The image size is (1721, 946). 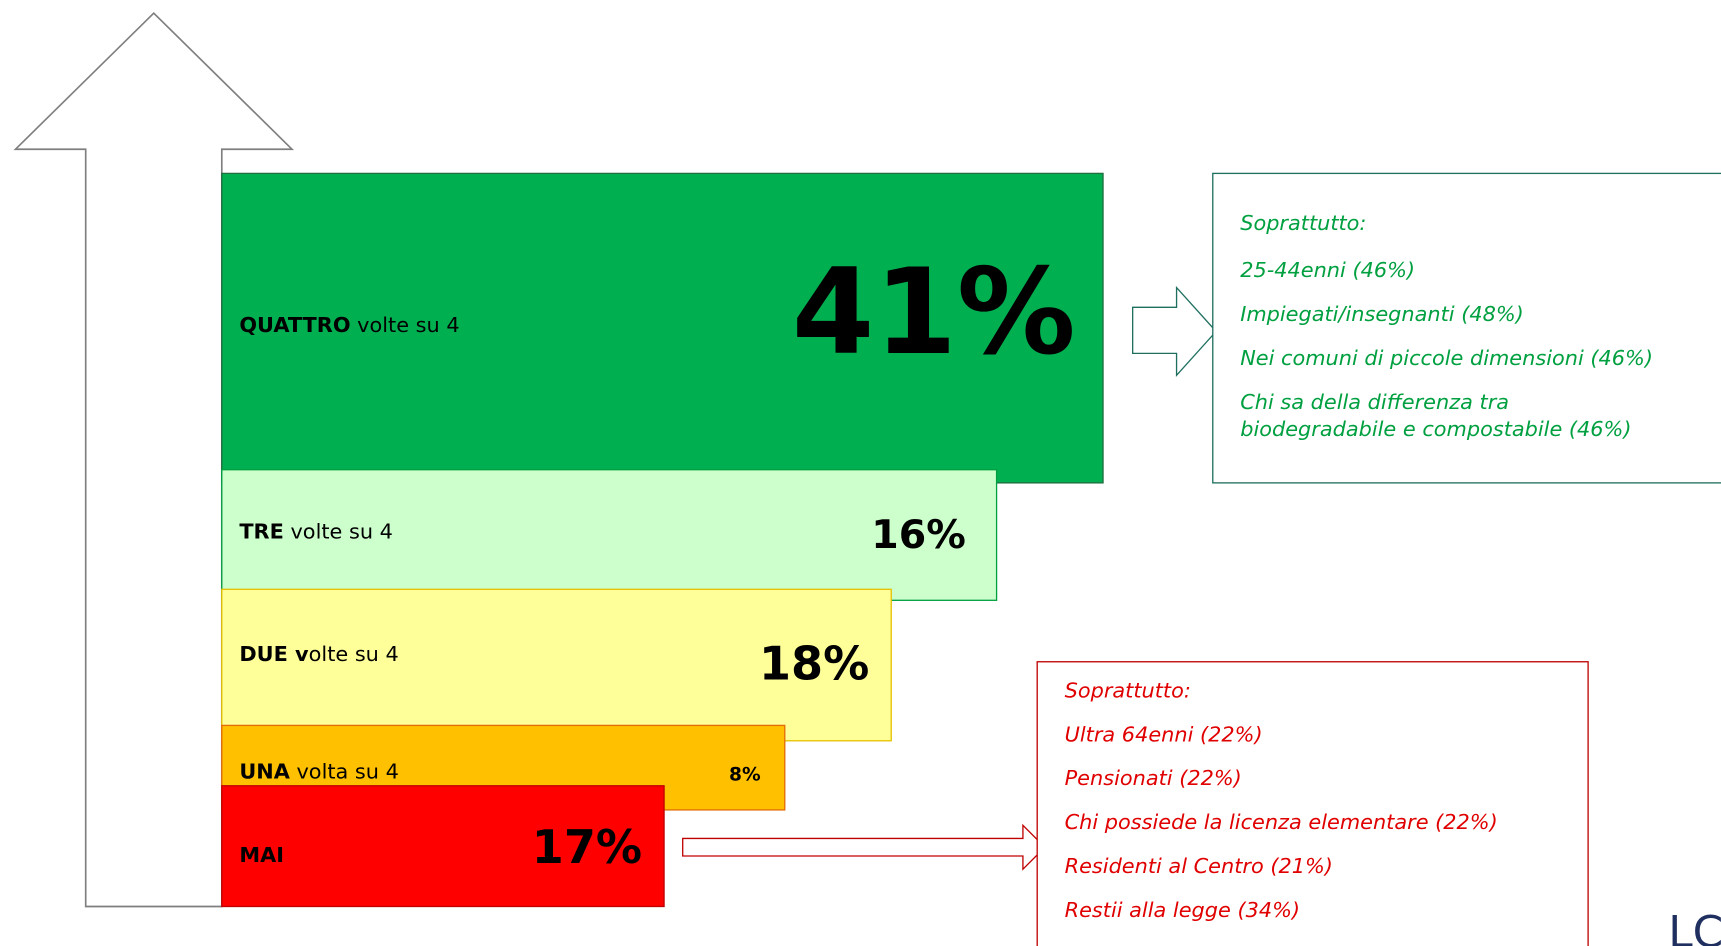 I want to click on red-box-line: Chi possiede la licenza elementare (22%), so click(x=1281, y=822).